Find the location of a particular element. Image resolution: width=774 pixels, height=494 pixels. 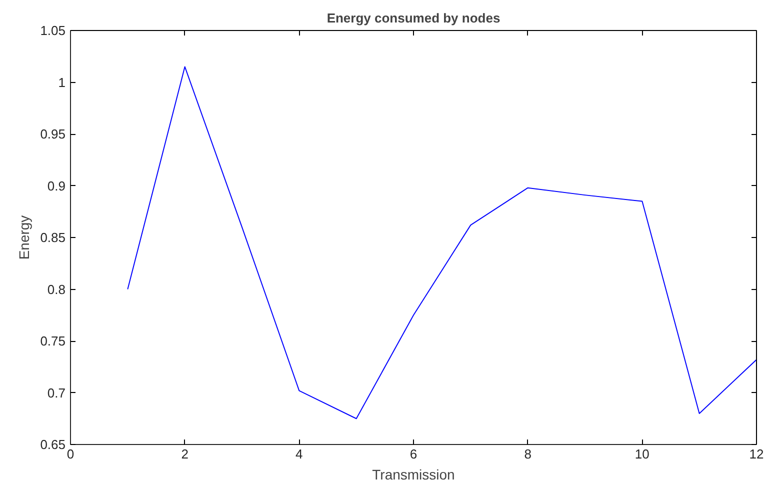

y-tick-label: 0.95 is located at coordinates (53, 134).